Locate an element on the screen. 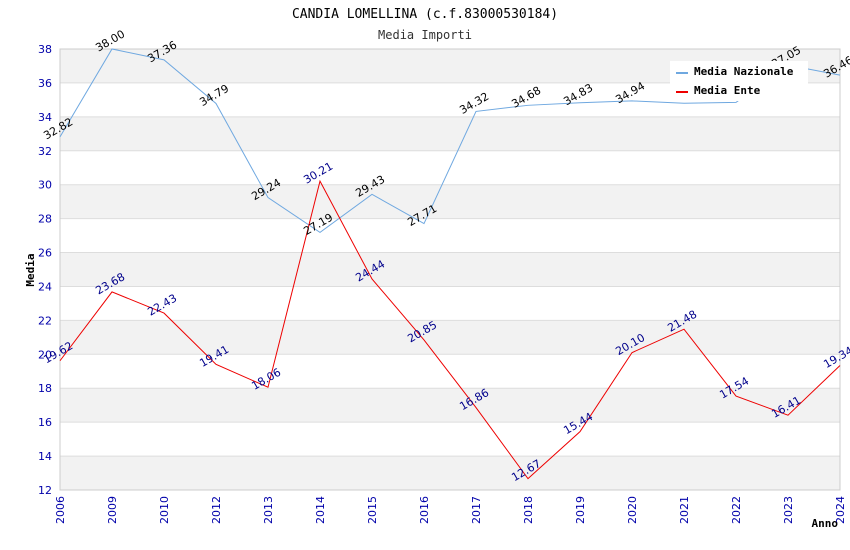 The width and height of the screenshot is (850, 550). x-tick-label: 2016 is located at coordinates (424, 510).